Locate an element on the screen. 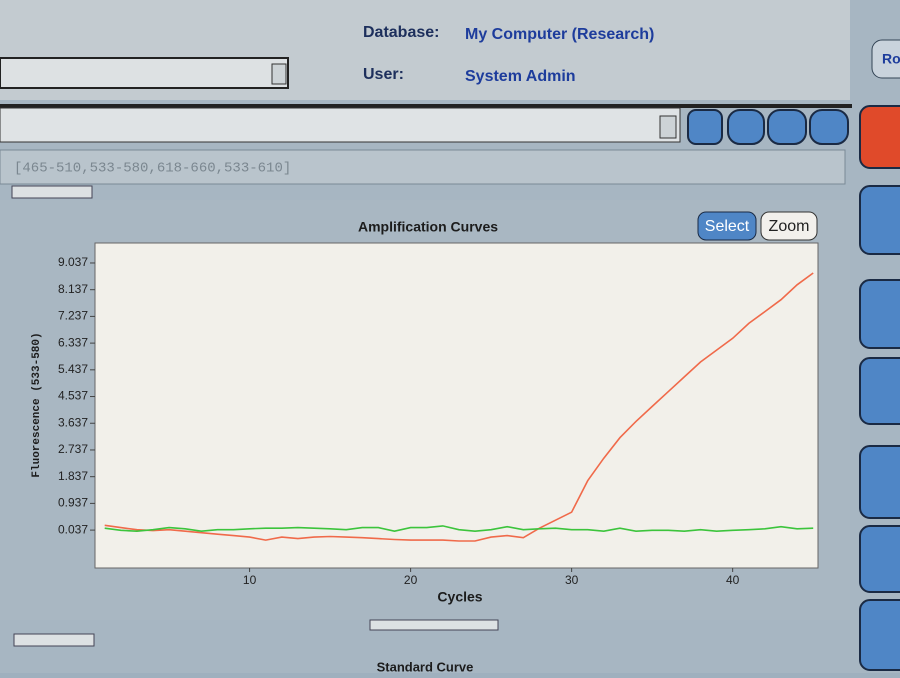 This screenshot has height=678, width=900. user-label: User: is located at coordinates (383, 74).